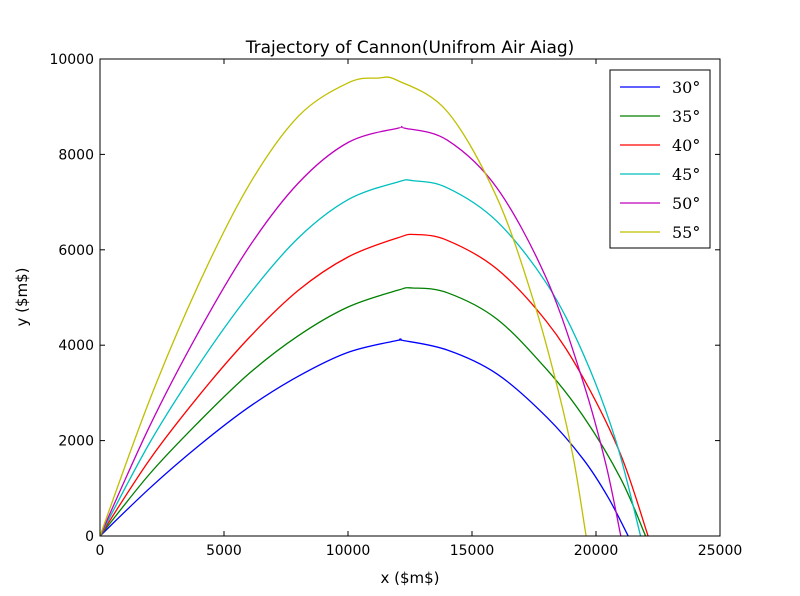 The height and width of the screenshot is (596, 800). Describe the element at coordinates (76, 155) in the screenshot. I see `y-tick-label: 8000` at that location.